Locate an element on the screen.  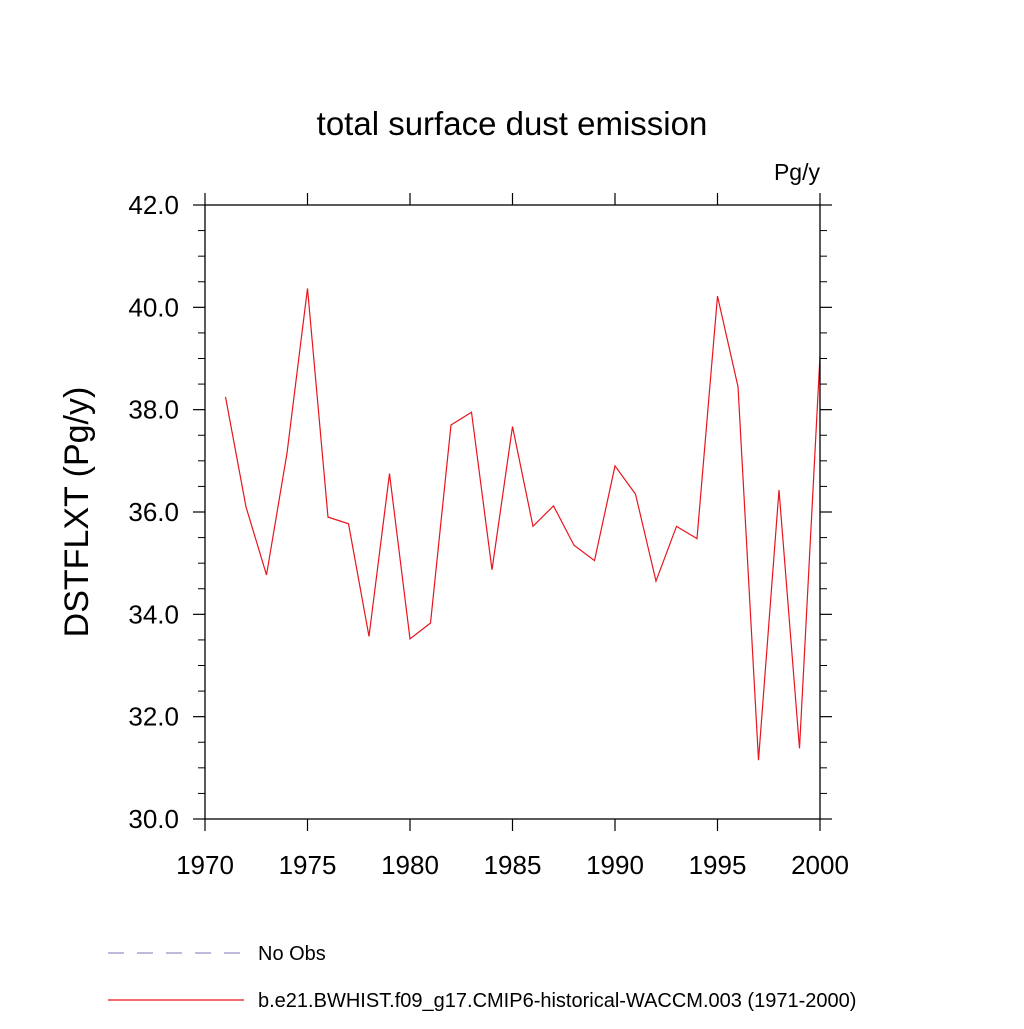
y-tick-label: 40.0 is located at coordinates (153, 307).